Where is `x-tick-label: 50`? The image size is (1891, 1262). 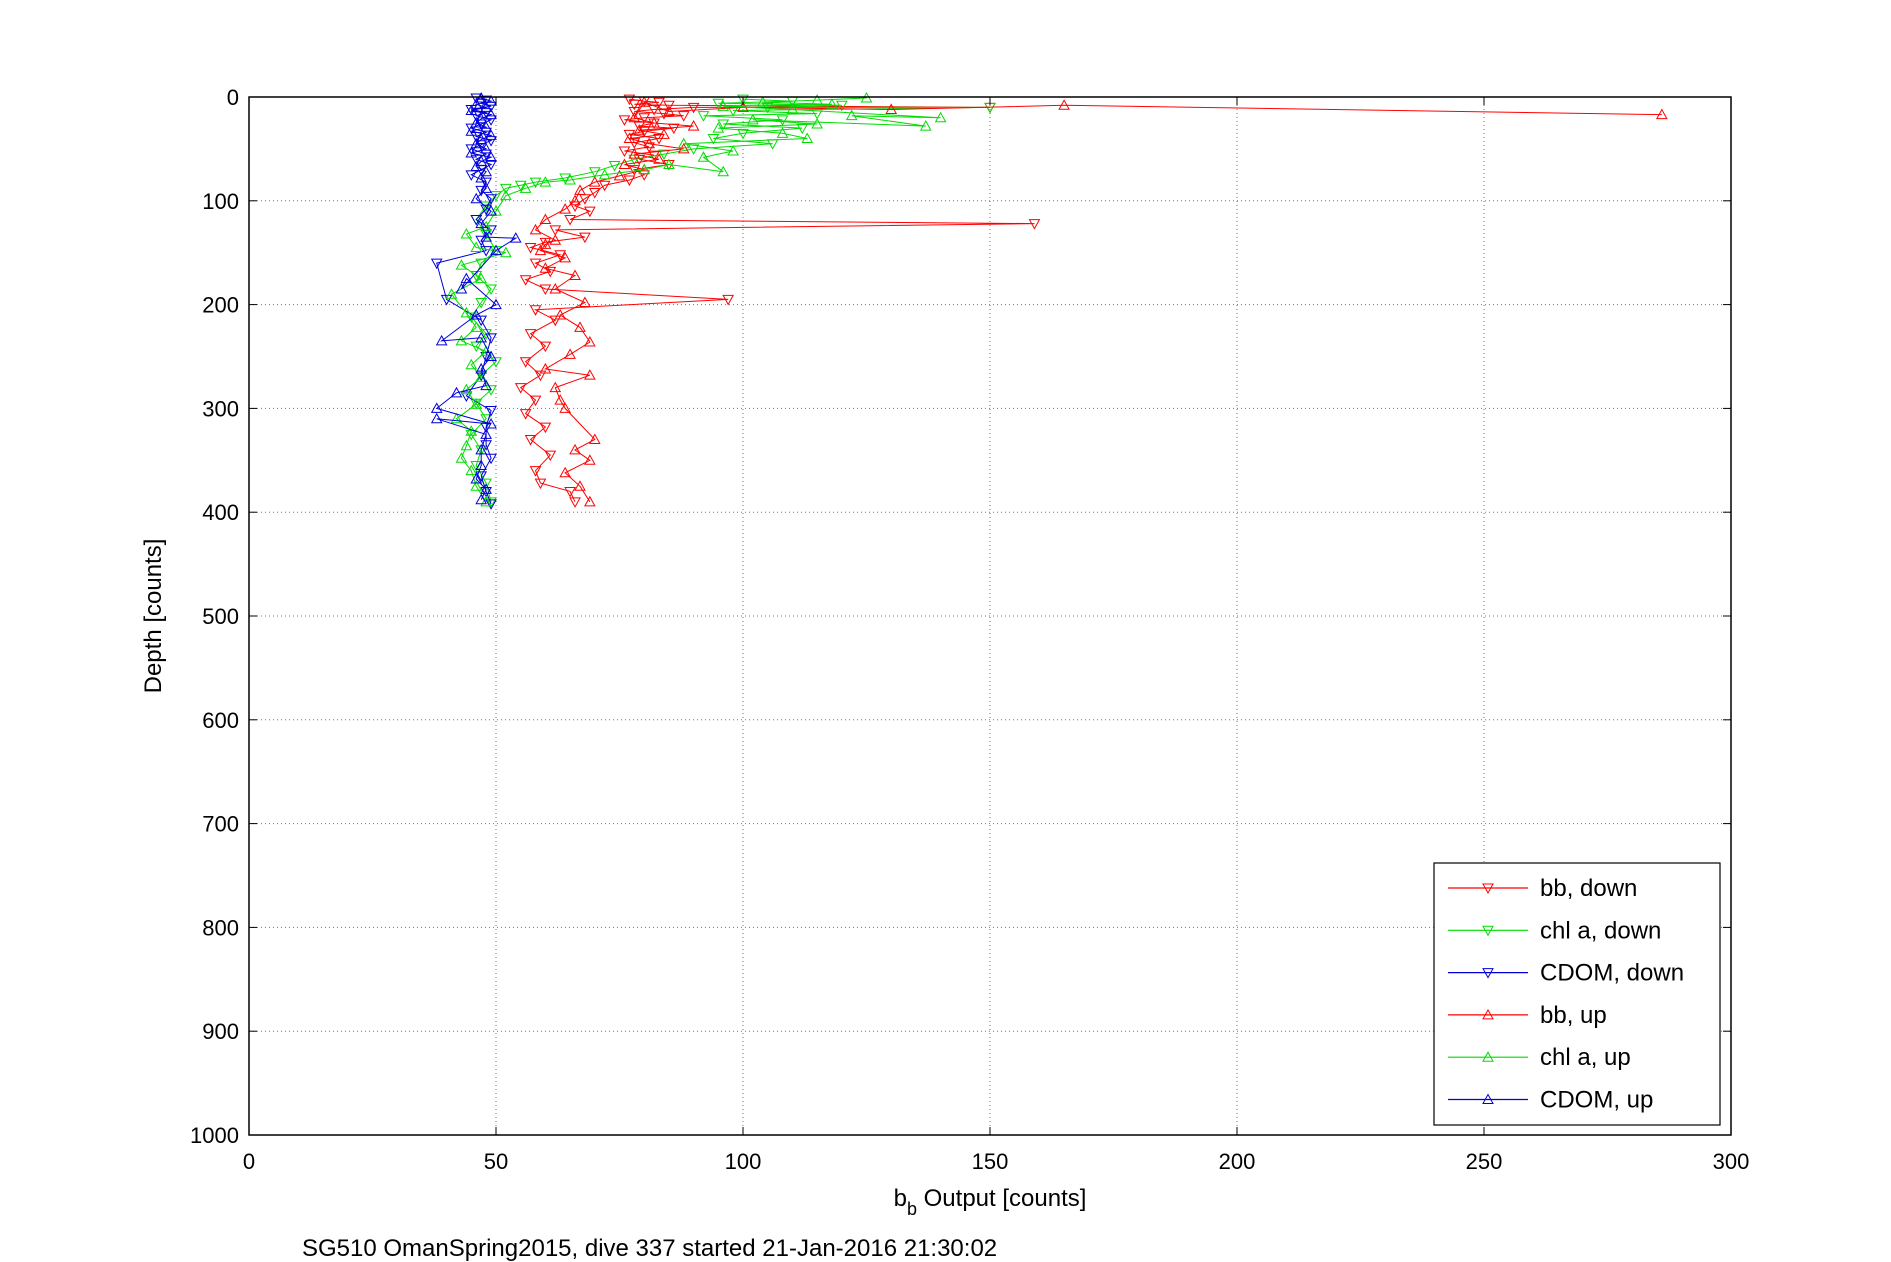
x-tick-label: 50 is located at coordinates (496, 1161).